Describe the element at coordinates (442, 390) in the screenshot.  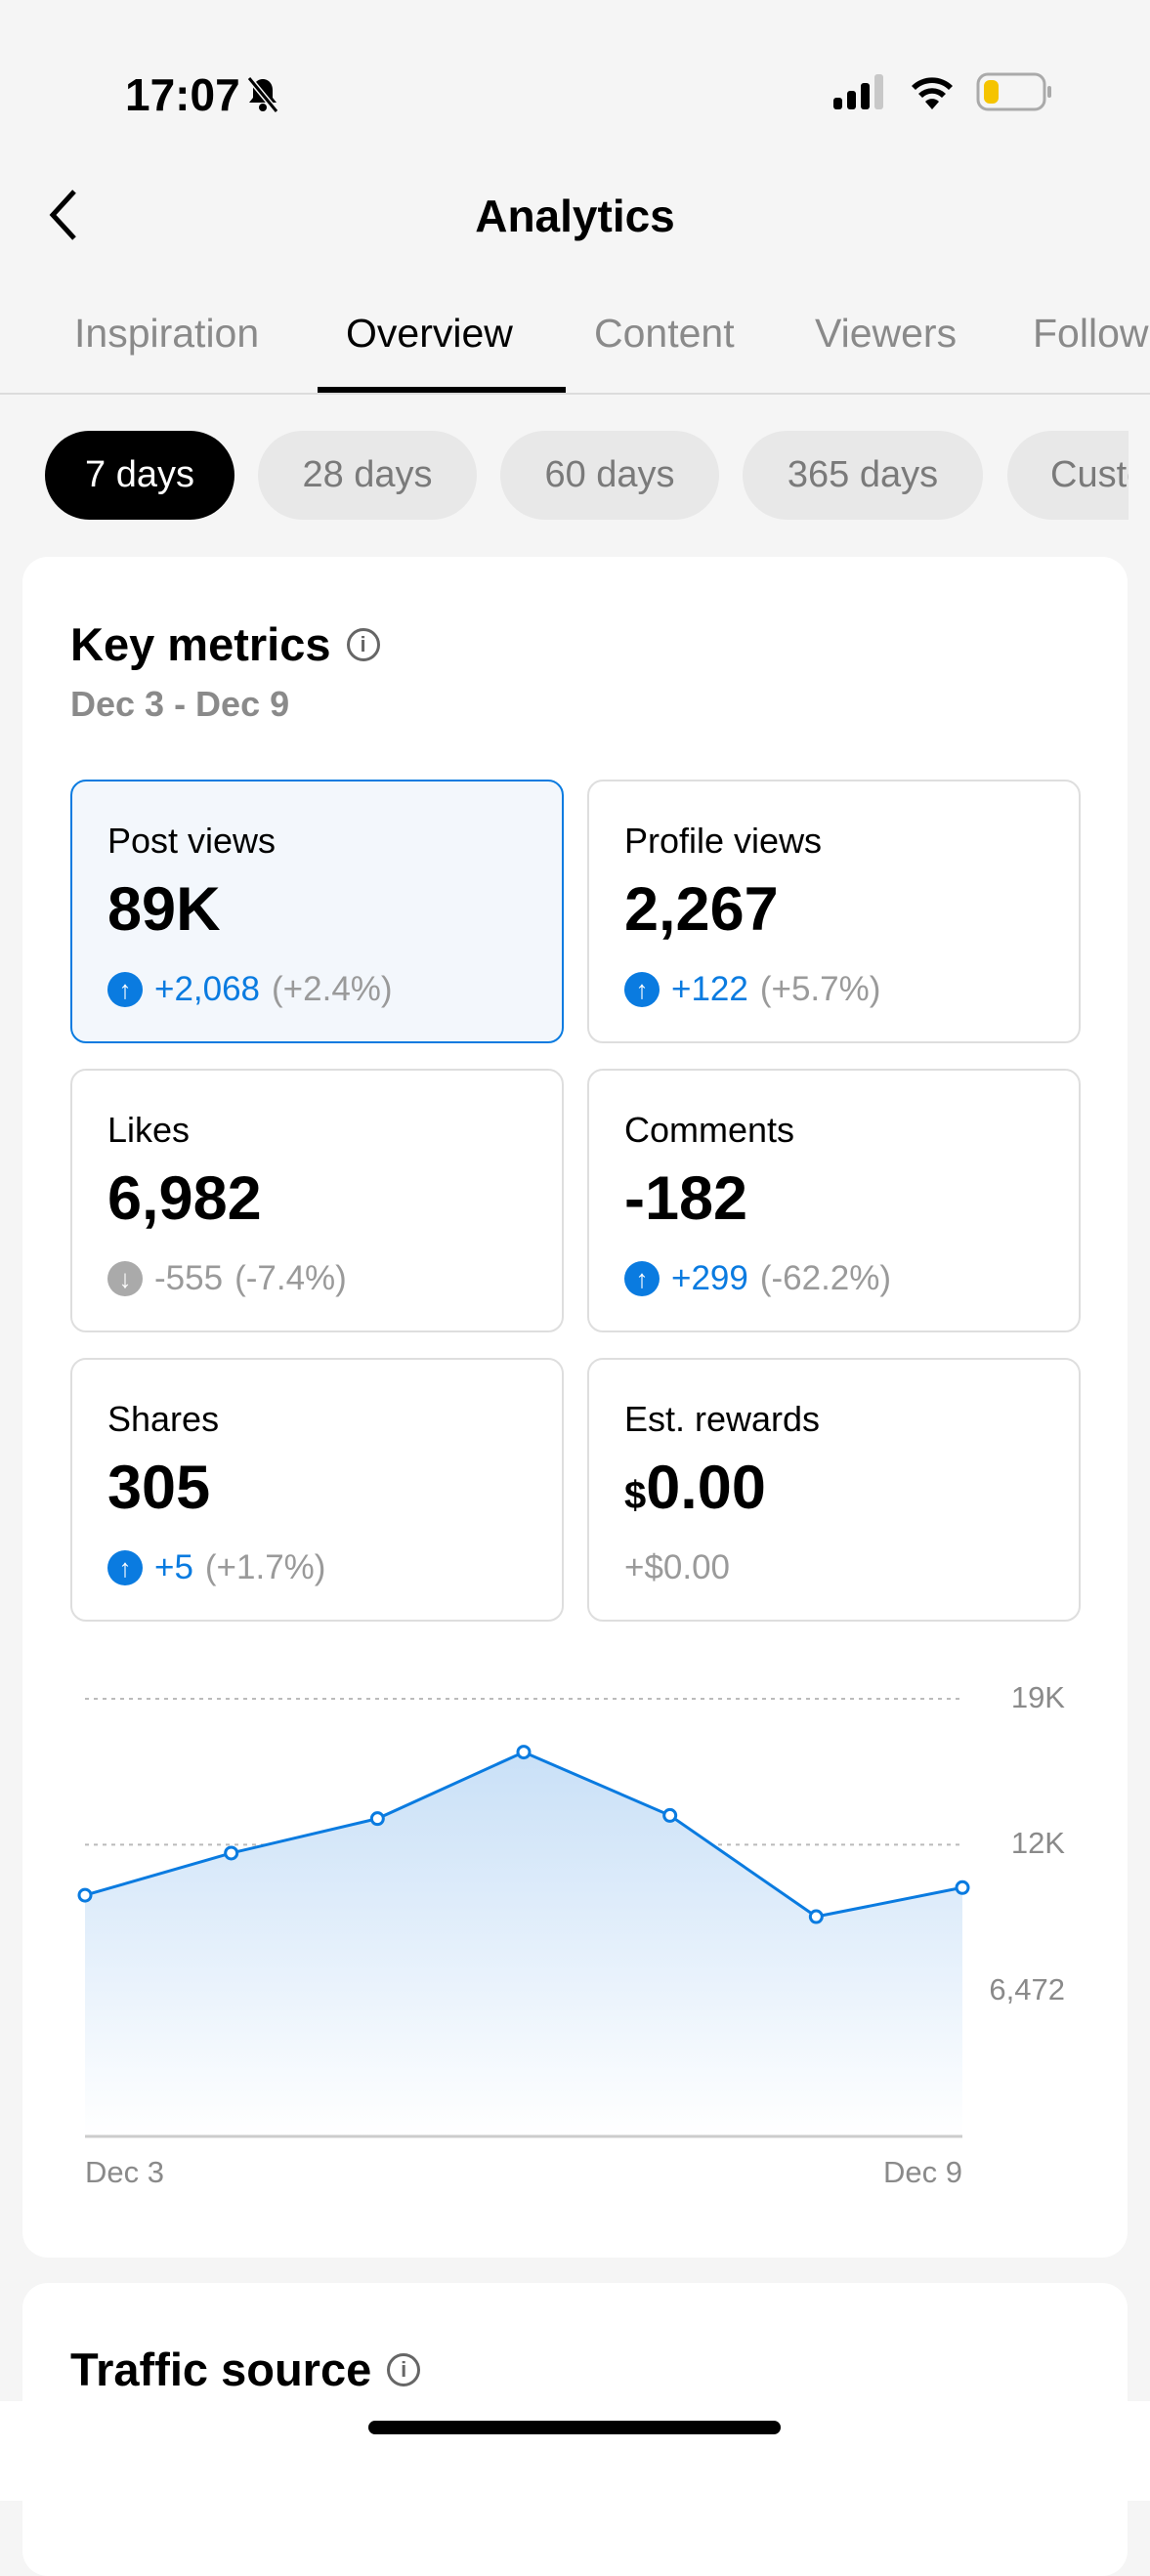
I see `active-tab-indicator` at that location.